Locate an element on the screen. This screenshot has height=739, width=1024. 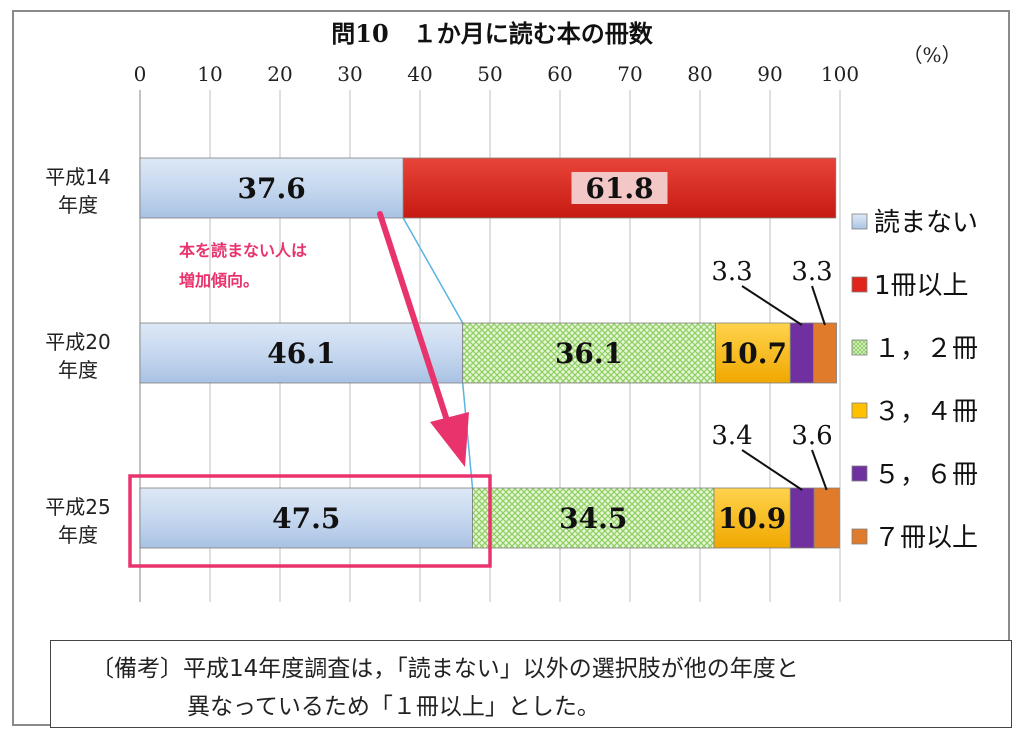
chart-title: 問10 １か月に読む本の冊数 is located at coordinates (492, 33).